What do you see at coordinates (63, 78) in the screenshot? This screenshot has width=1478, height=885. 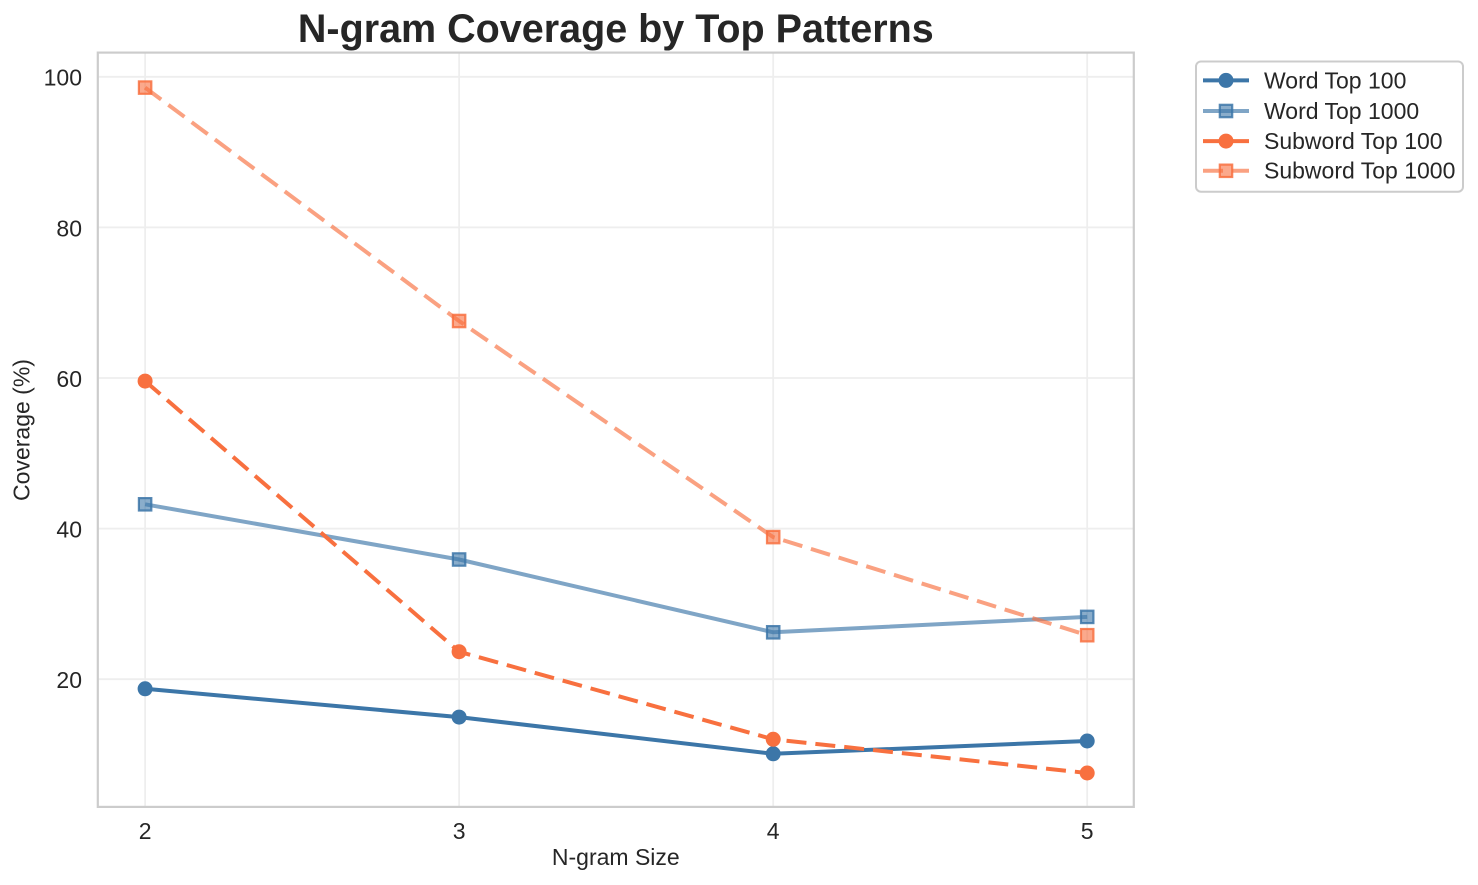 I see `svg-text: 100` at bounding box center [63, 78].